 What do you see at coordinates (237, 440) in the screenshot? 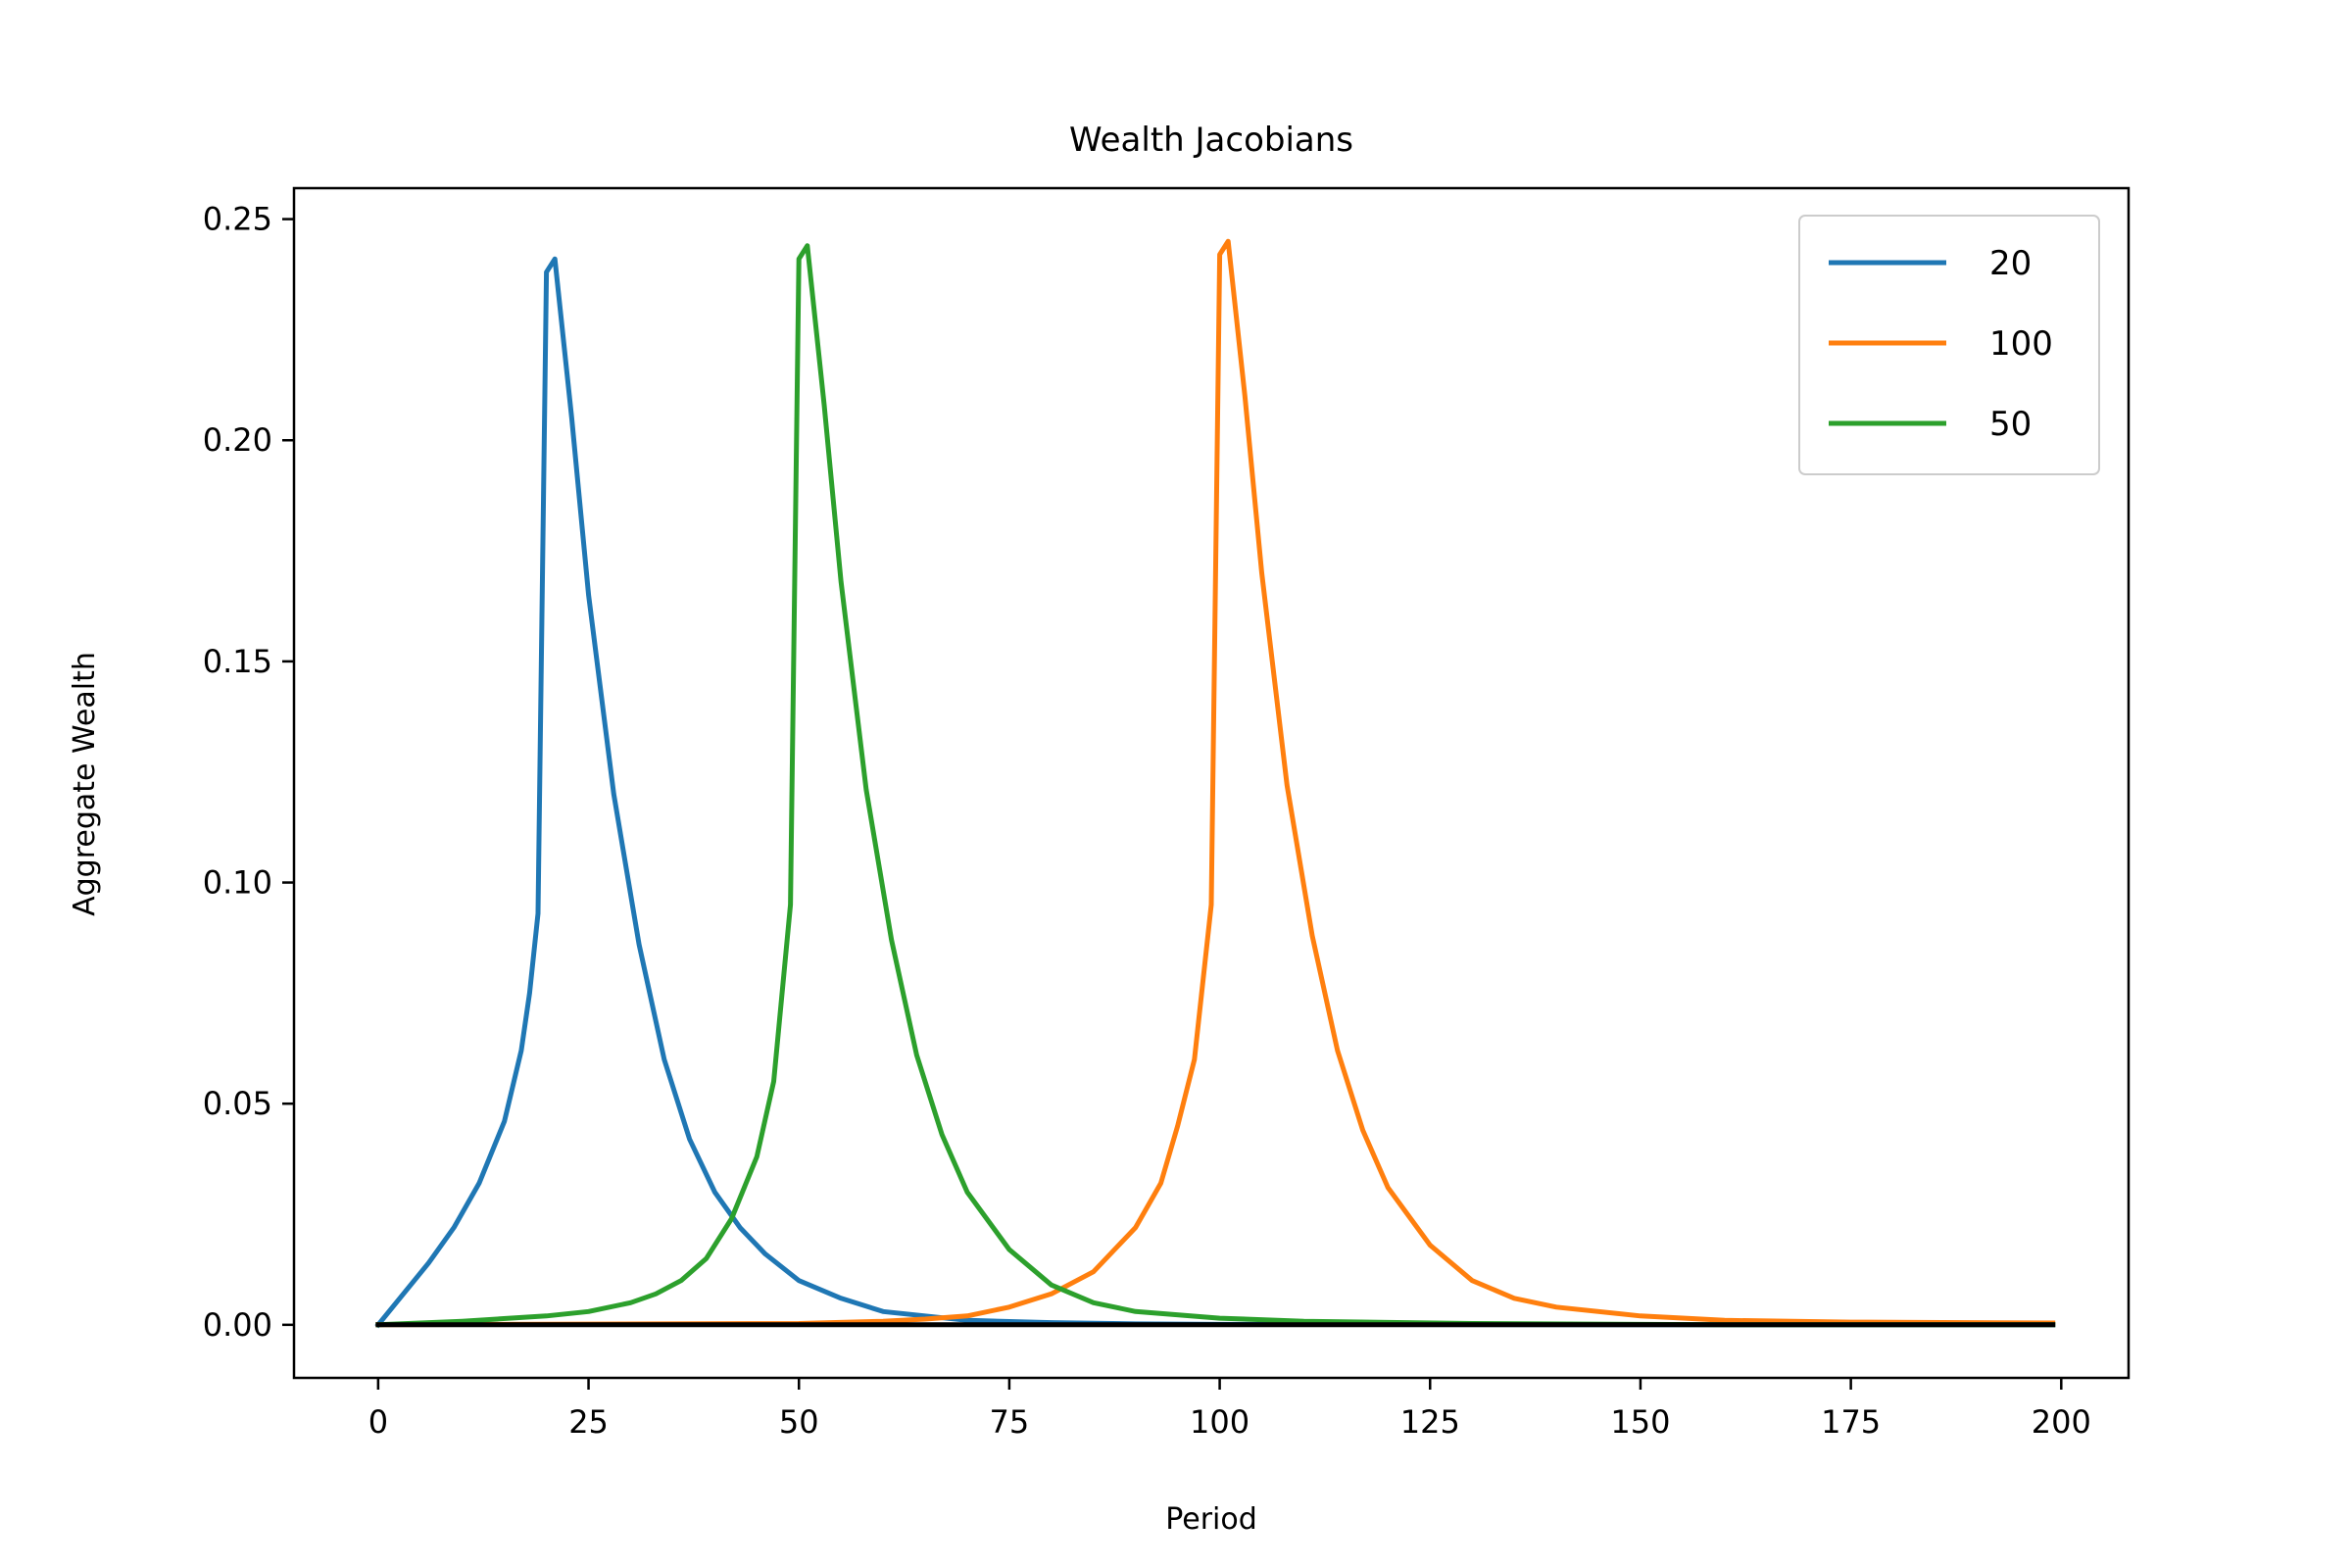
I see `y-tick-label: 0.20` at bounding box center [237, 440].